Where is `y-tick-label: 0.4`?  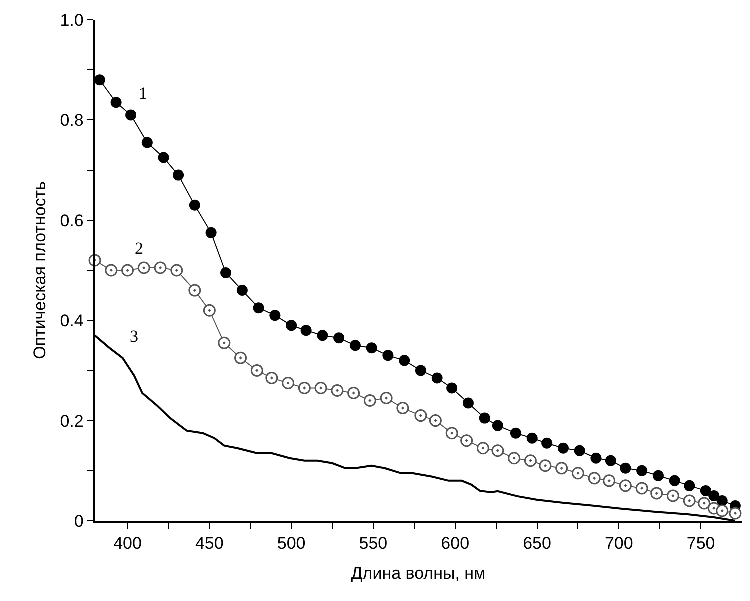
y-tick-label: 0.4 is located at coordinates (72, 321).